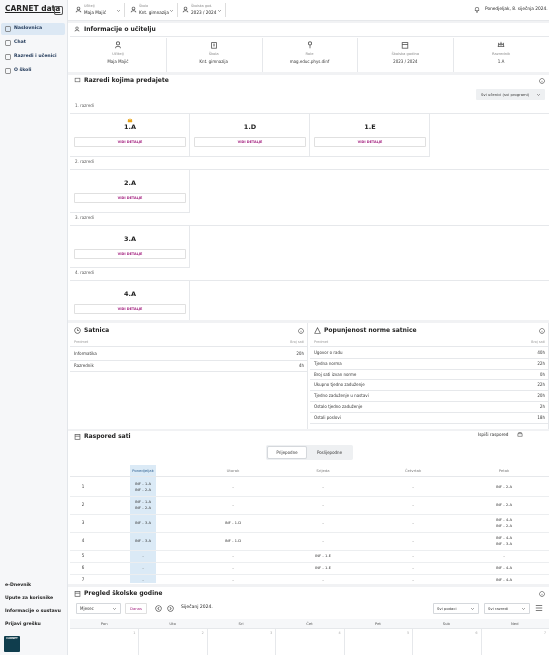 This screenshot has width=549, height=655. I want to click on lesson: INF - 4.A, so click(504, 567).